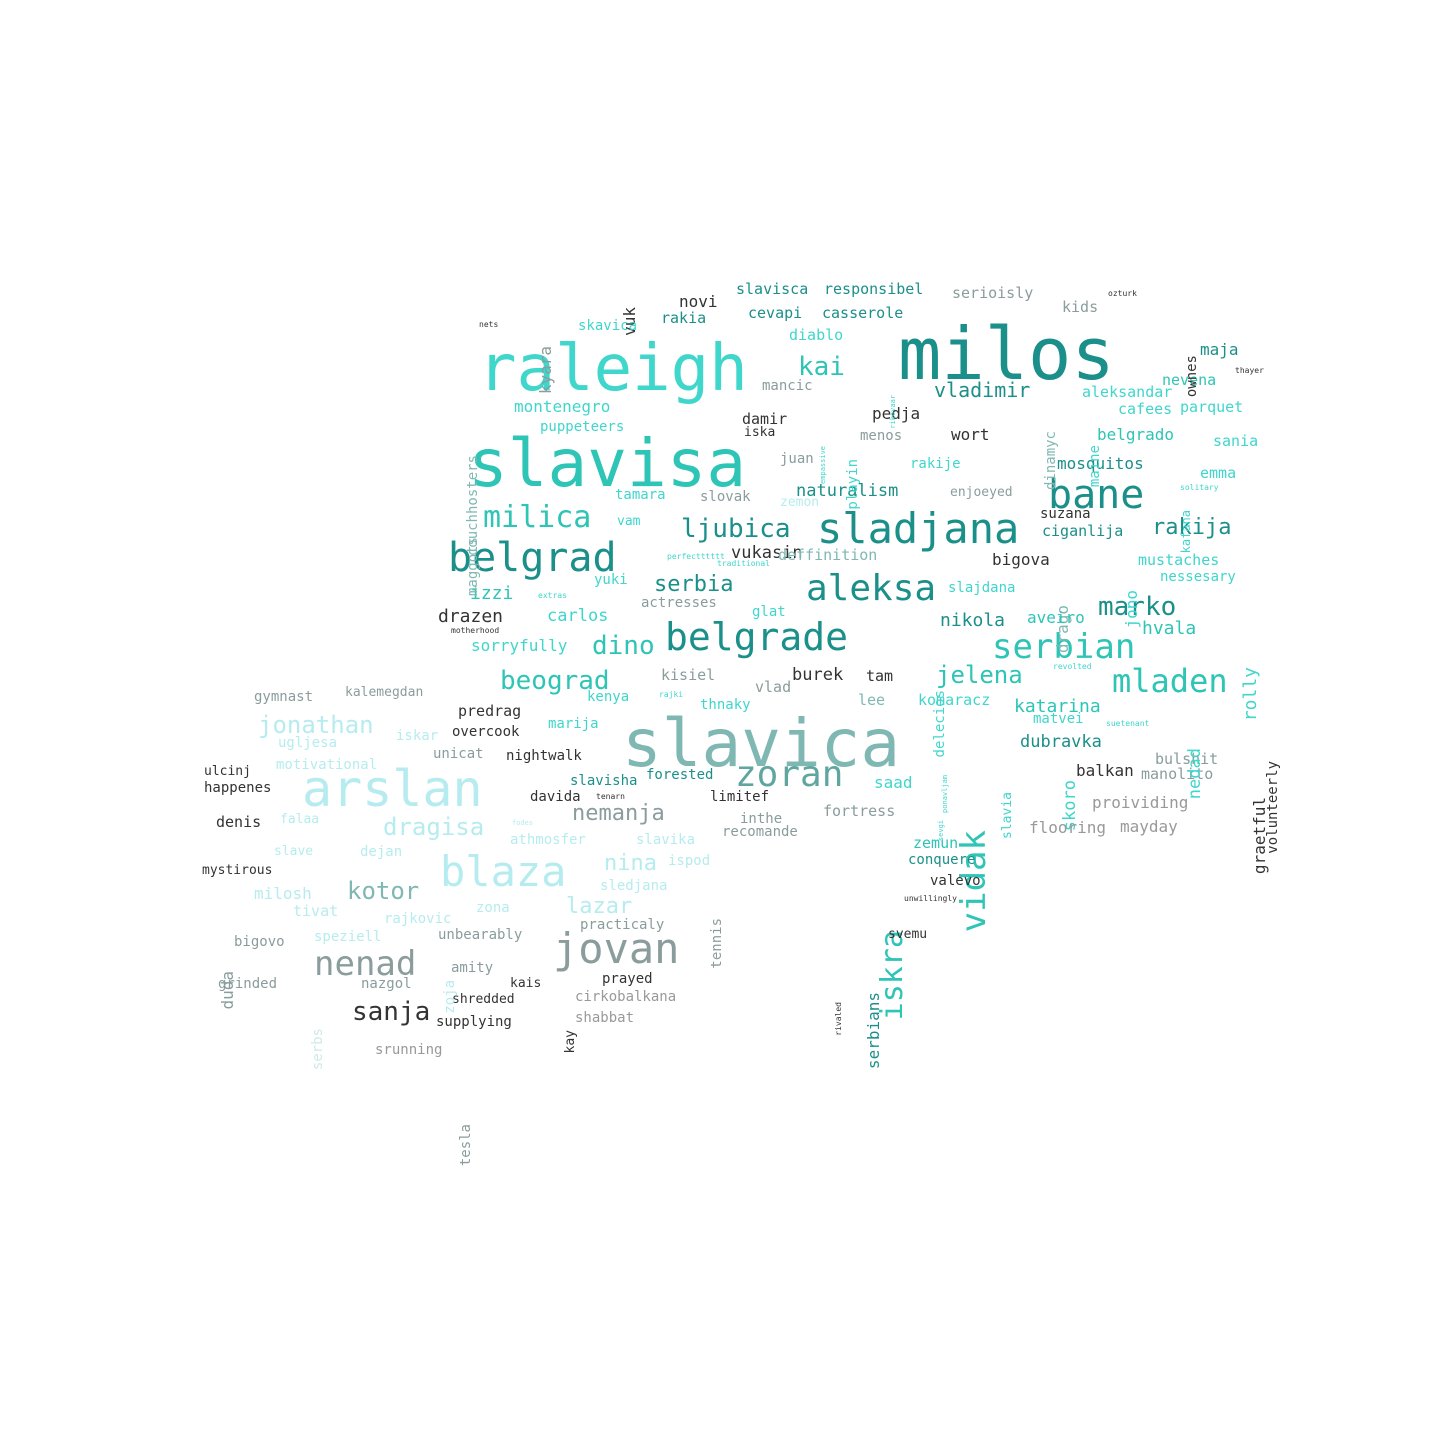 This screenshot has height=1440, width=1440. Describe the element at coordinates (348, 937) in the screenshot. I see `cloud-word: speziell` at that location.